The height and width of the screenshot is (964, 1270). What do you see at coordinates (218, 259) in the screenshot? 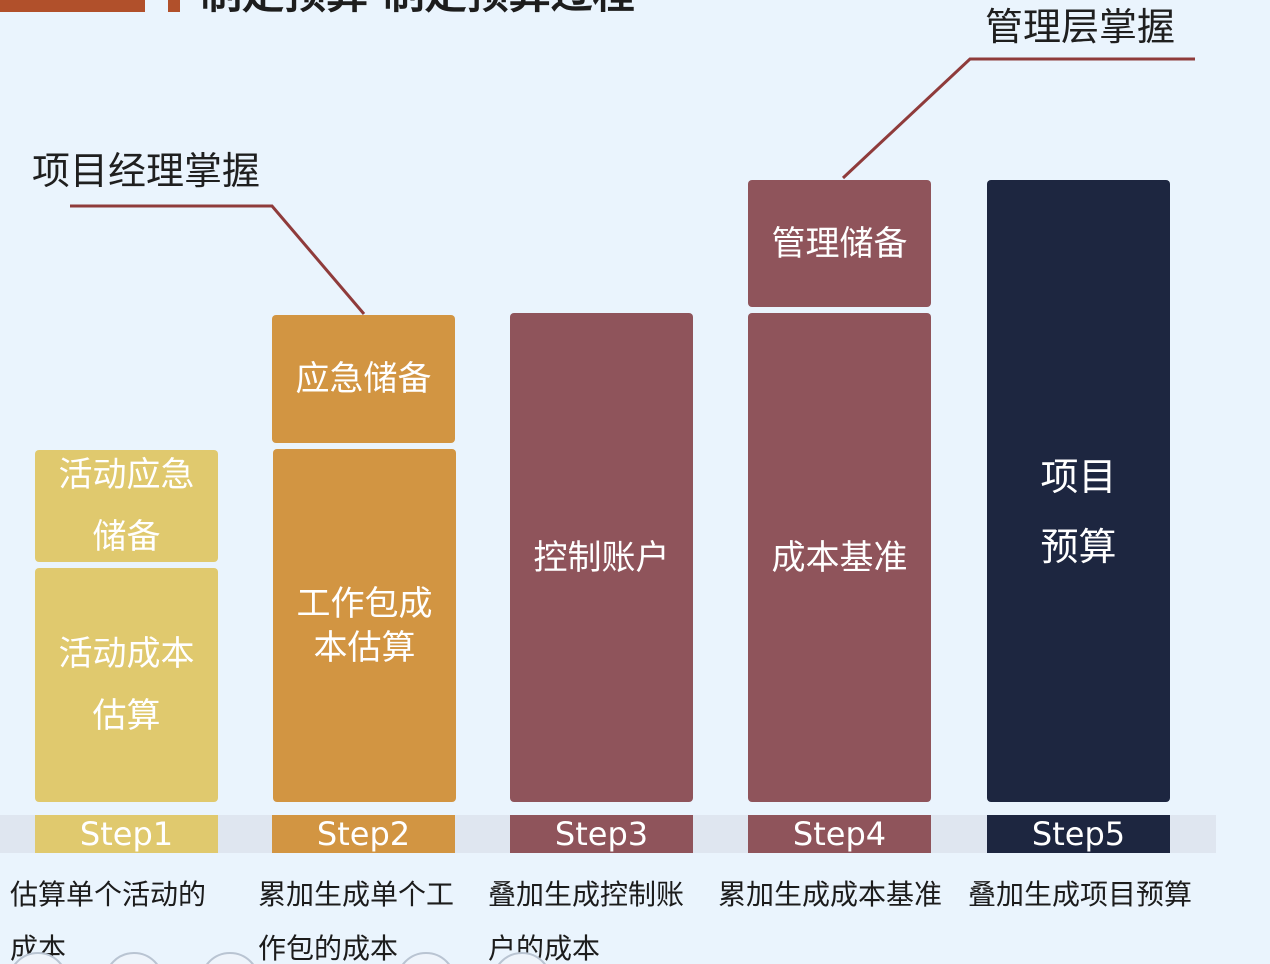
I see `contingency-callout-line` at bounding box center [218, 259].